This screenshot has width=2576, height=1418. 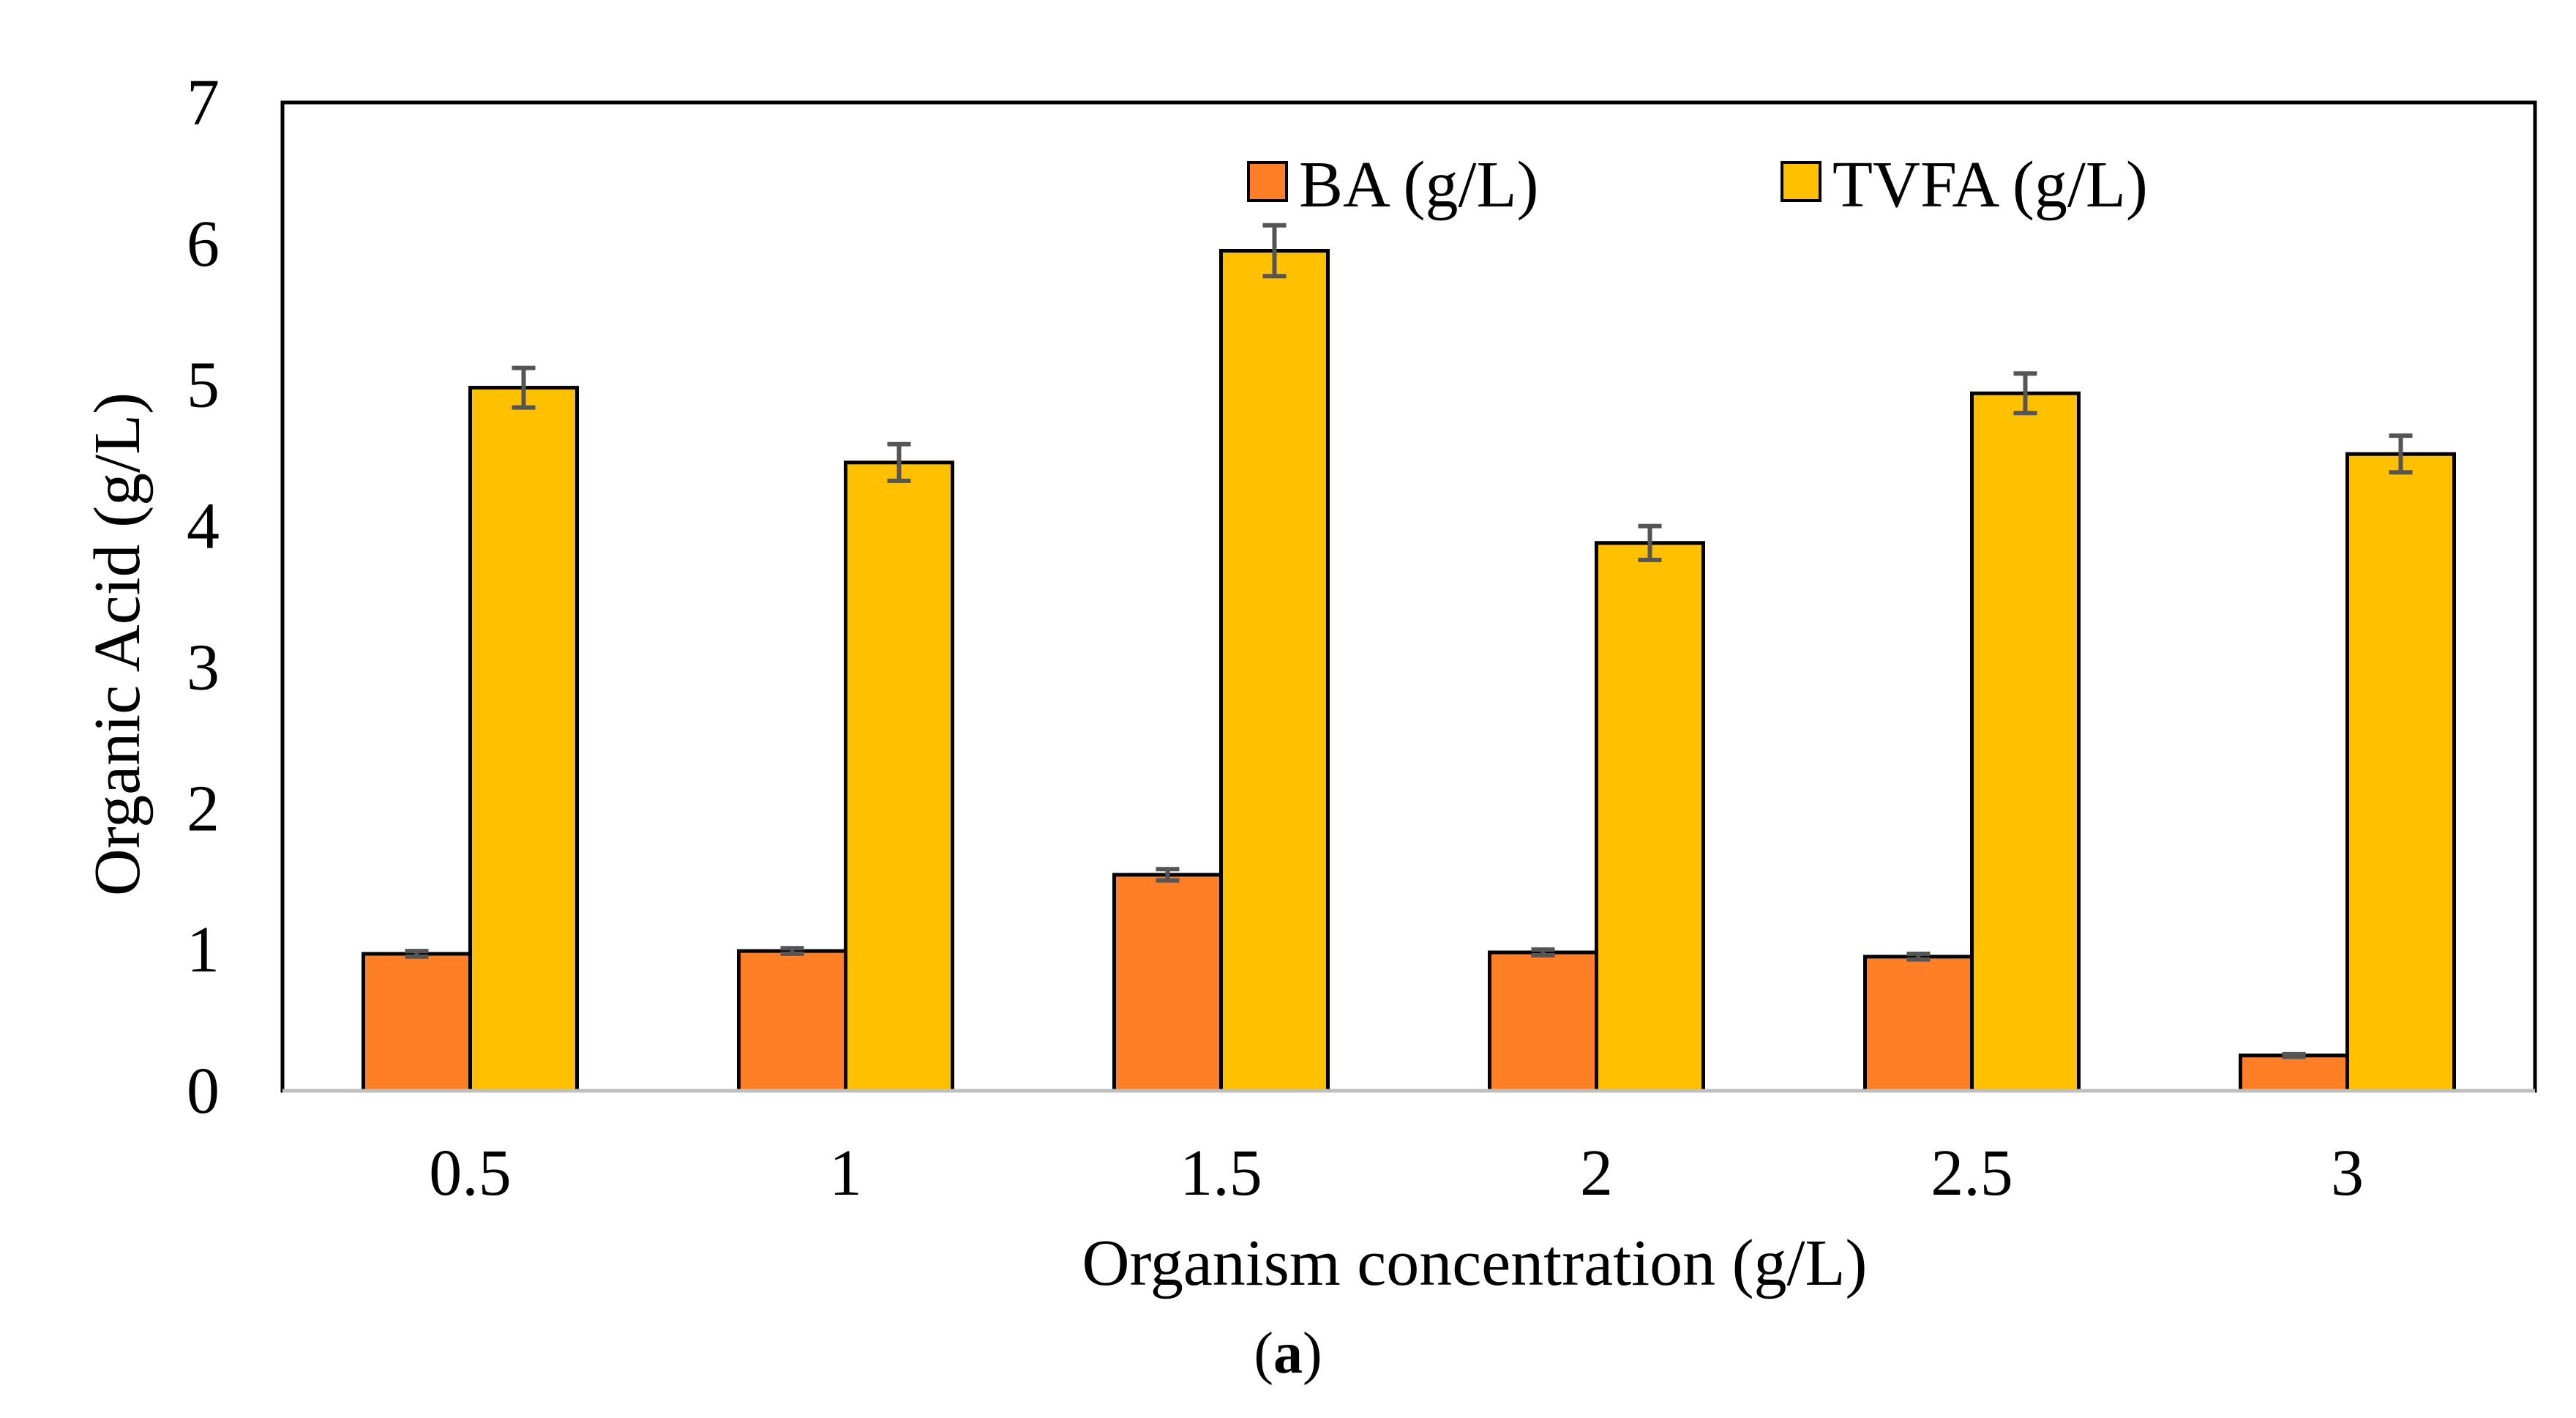 What do you see at coordinates (470, 1173) in the screenshot?
I see `x-tick-0.5: 0.5` at bounding box center [470, 1173].